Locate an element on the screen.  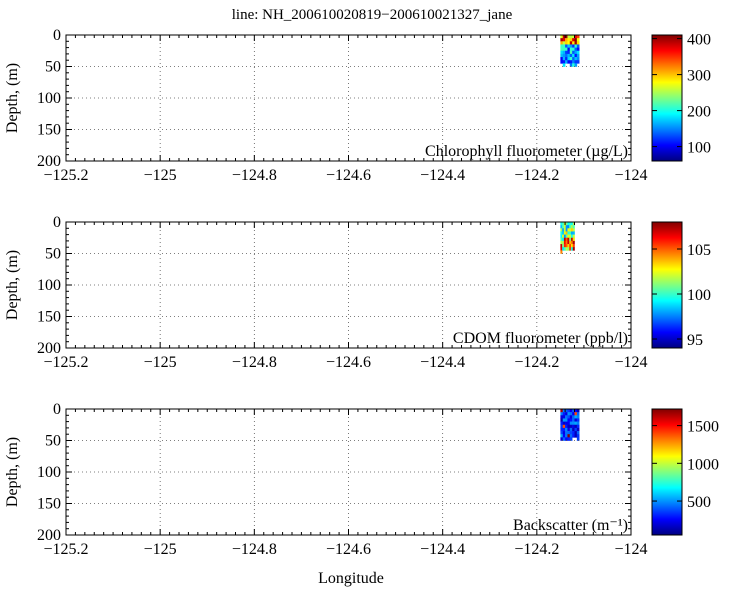
x-tick-label: −124.6 is located at coordinates (348, 175).